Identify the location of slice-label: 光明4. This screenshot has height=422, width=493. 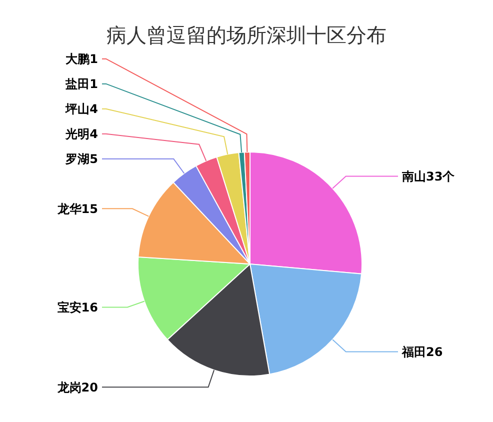
(81, 134).